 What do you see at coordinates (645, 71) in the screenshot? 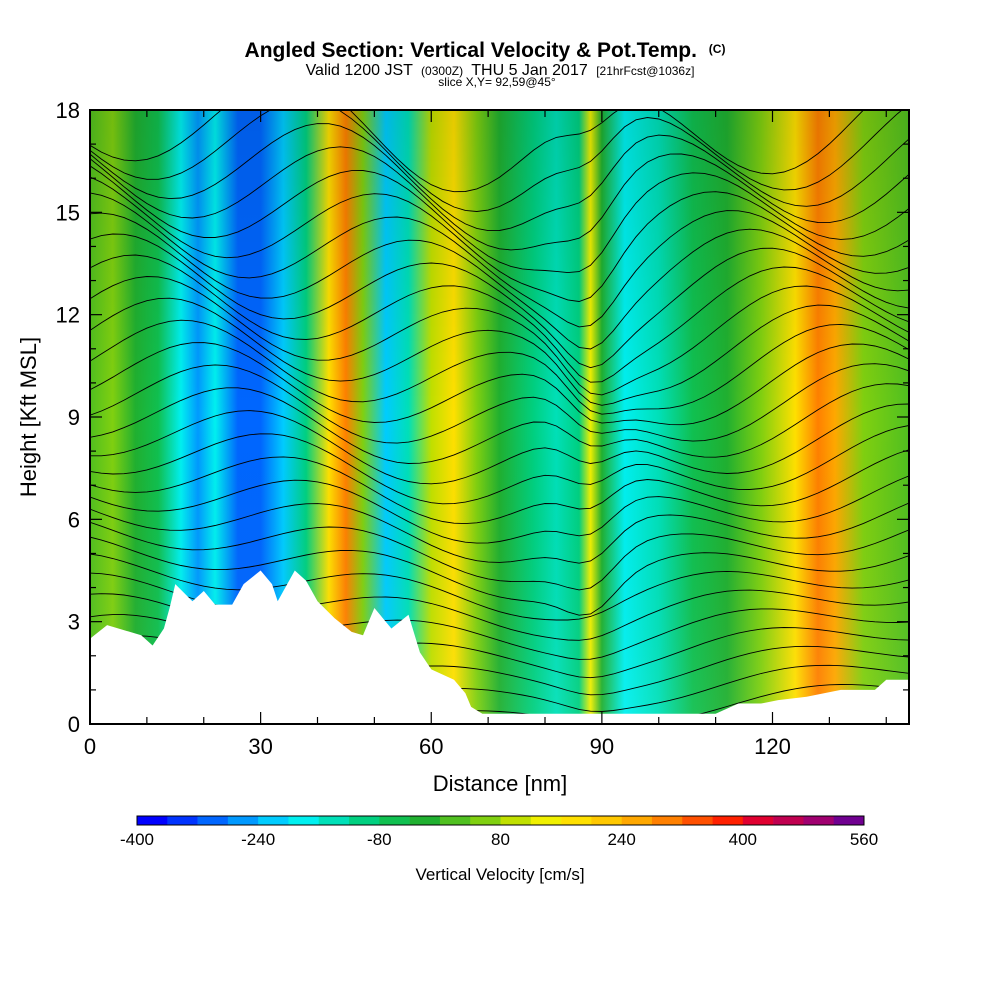
I see `subtitle-forecast: [21hrFcst@1036z]` at bounding box center [645, 71].